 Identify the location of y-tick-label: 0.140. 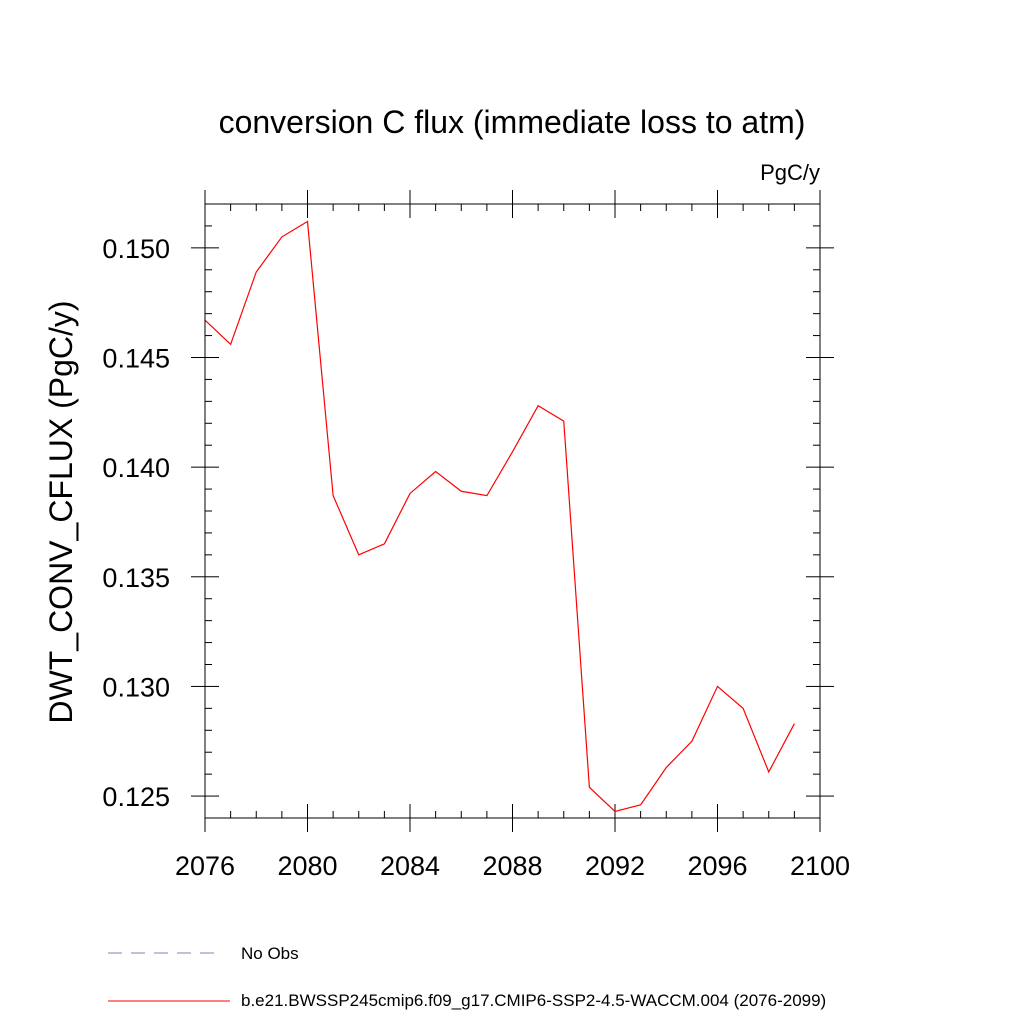
(136, 468).